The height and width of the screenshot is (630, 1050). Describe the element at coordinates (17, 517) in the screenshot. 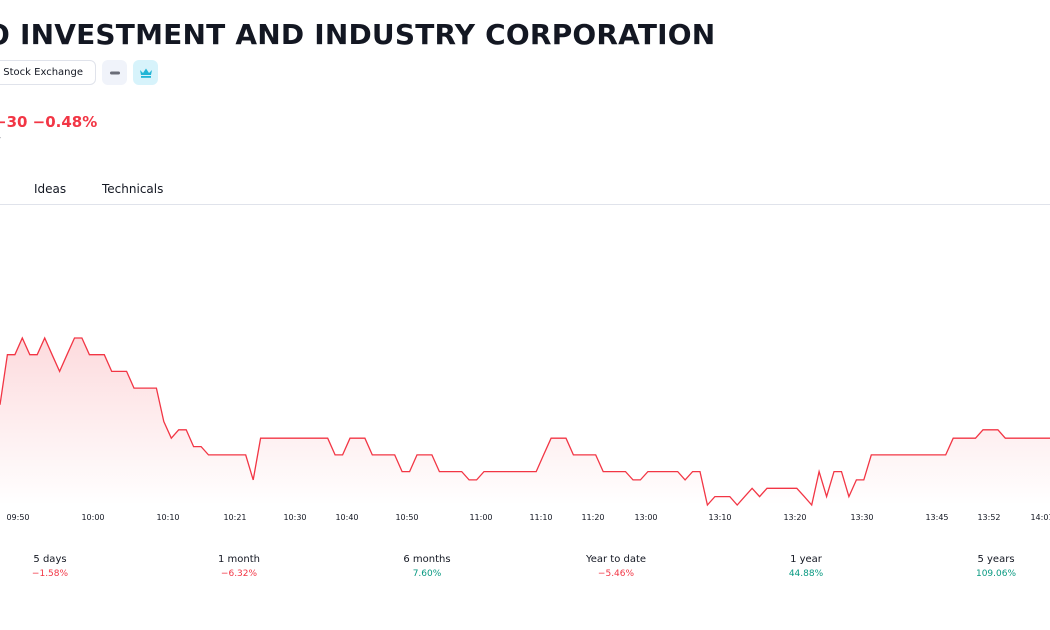

I see `x-tick-label: 09:50` at that location.